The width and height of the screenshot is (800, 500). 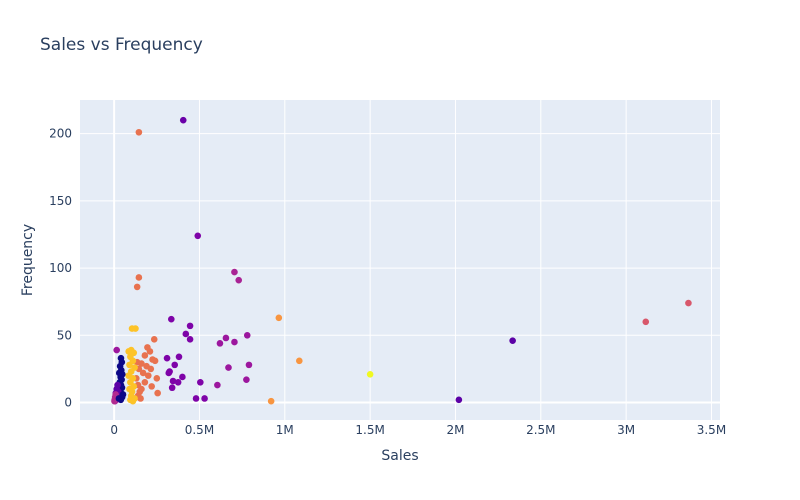 I want to click on y-axis-ticks: 0 50 100 150 200, so click(x=60, y=268).